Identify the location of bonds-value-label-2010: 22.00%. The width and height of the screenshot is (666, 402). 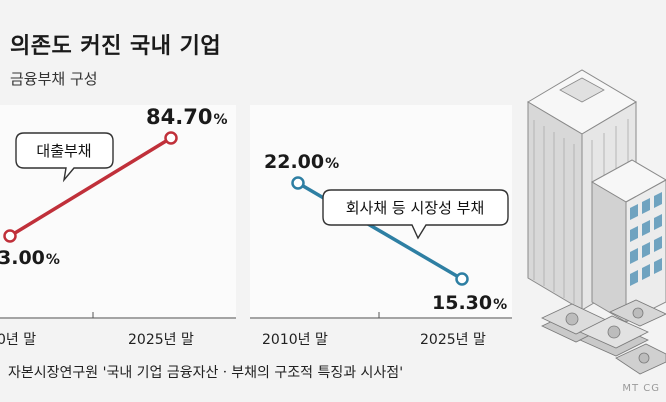
(301, 162).